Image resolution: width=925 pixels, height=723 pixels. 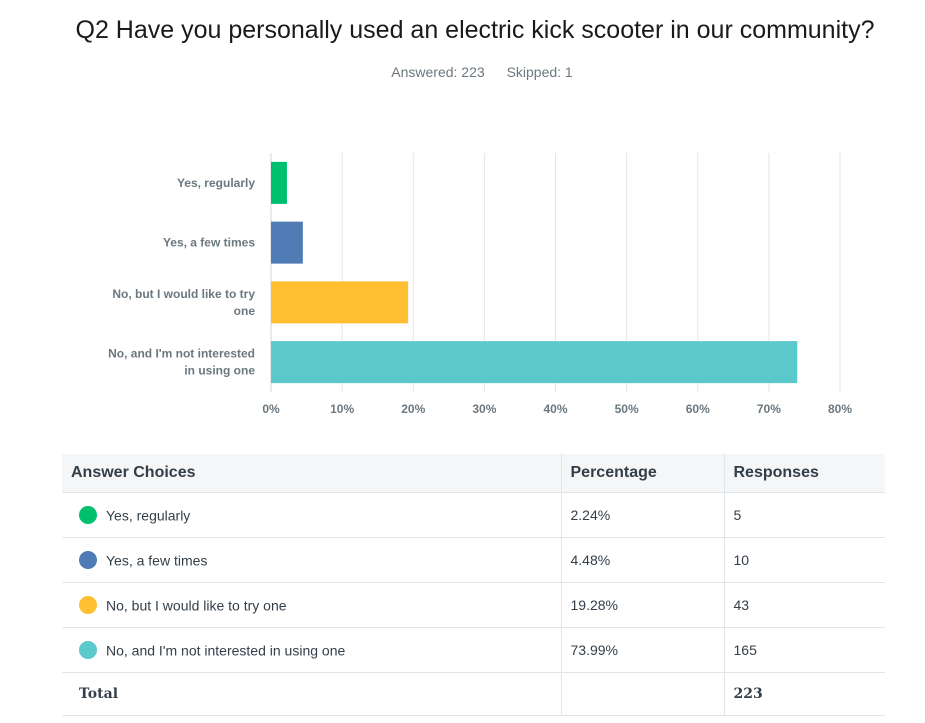 What do you see at coordinates (311, 694) in the screenshot?
I see `total-label: Total` at bounding box center [311, 694].